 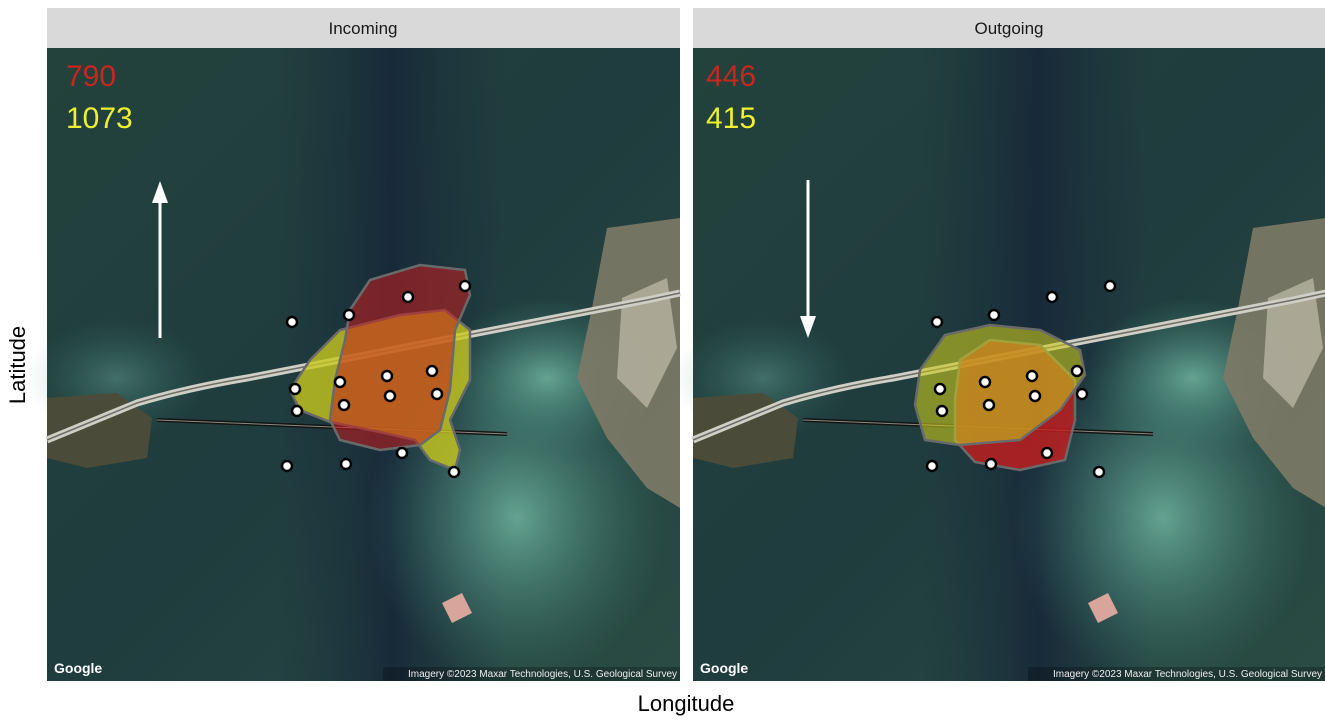 I want to click on strip-title: Incoming, so click(x=363, y=28).